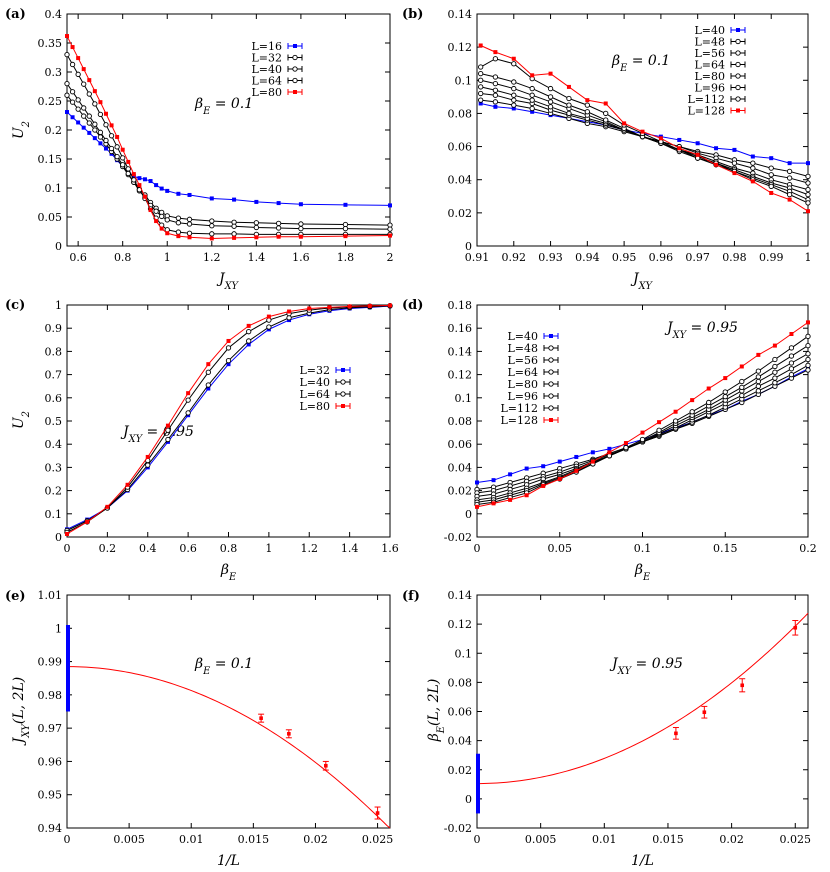 The width and height of the screenshot is (830, 872). What do you see at coordinates (460, 444) in the screenshot?
I see `y-tick-label: 0.06` at bounding box center [460, 444].